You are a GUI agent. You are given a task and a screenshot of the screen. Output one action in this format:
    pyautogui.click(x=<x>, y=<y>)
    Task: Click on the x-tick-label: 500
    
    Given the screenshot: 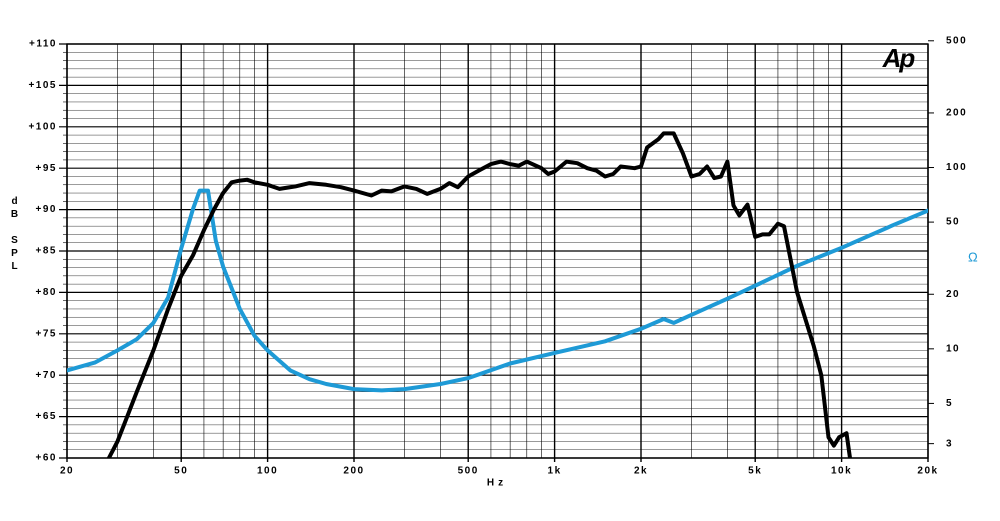 What is the action you would take?
    pyautogui.click(x=468, y=471)
    